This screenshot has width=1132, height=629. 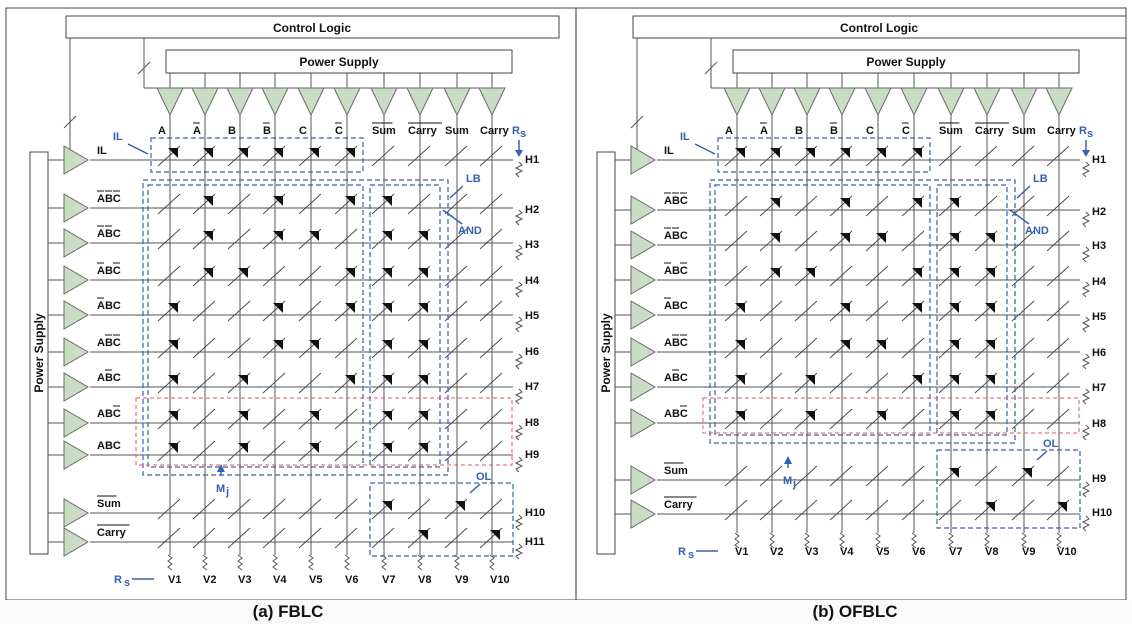 I want to click on column-header: Sum, so click(x=457, y=131).